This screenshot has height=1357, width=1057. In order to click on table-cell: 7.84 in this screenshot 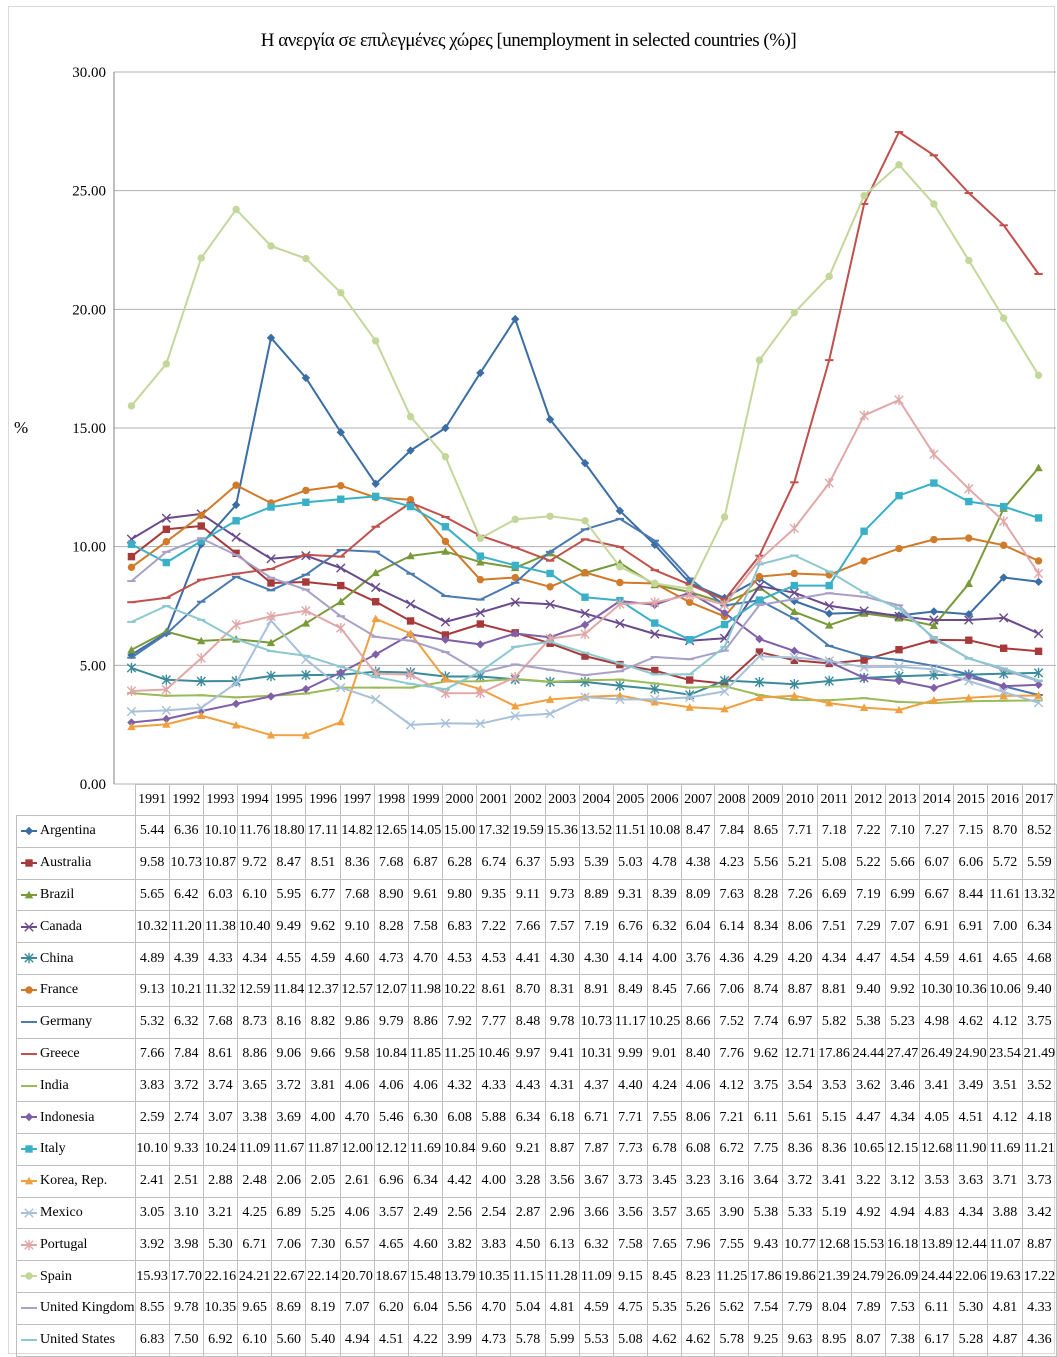, I will do `click(732, 831)`.